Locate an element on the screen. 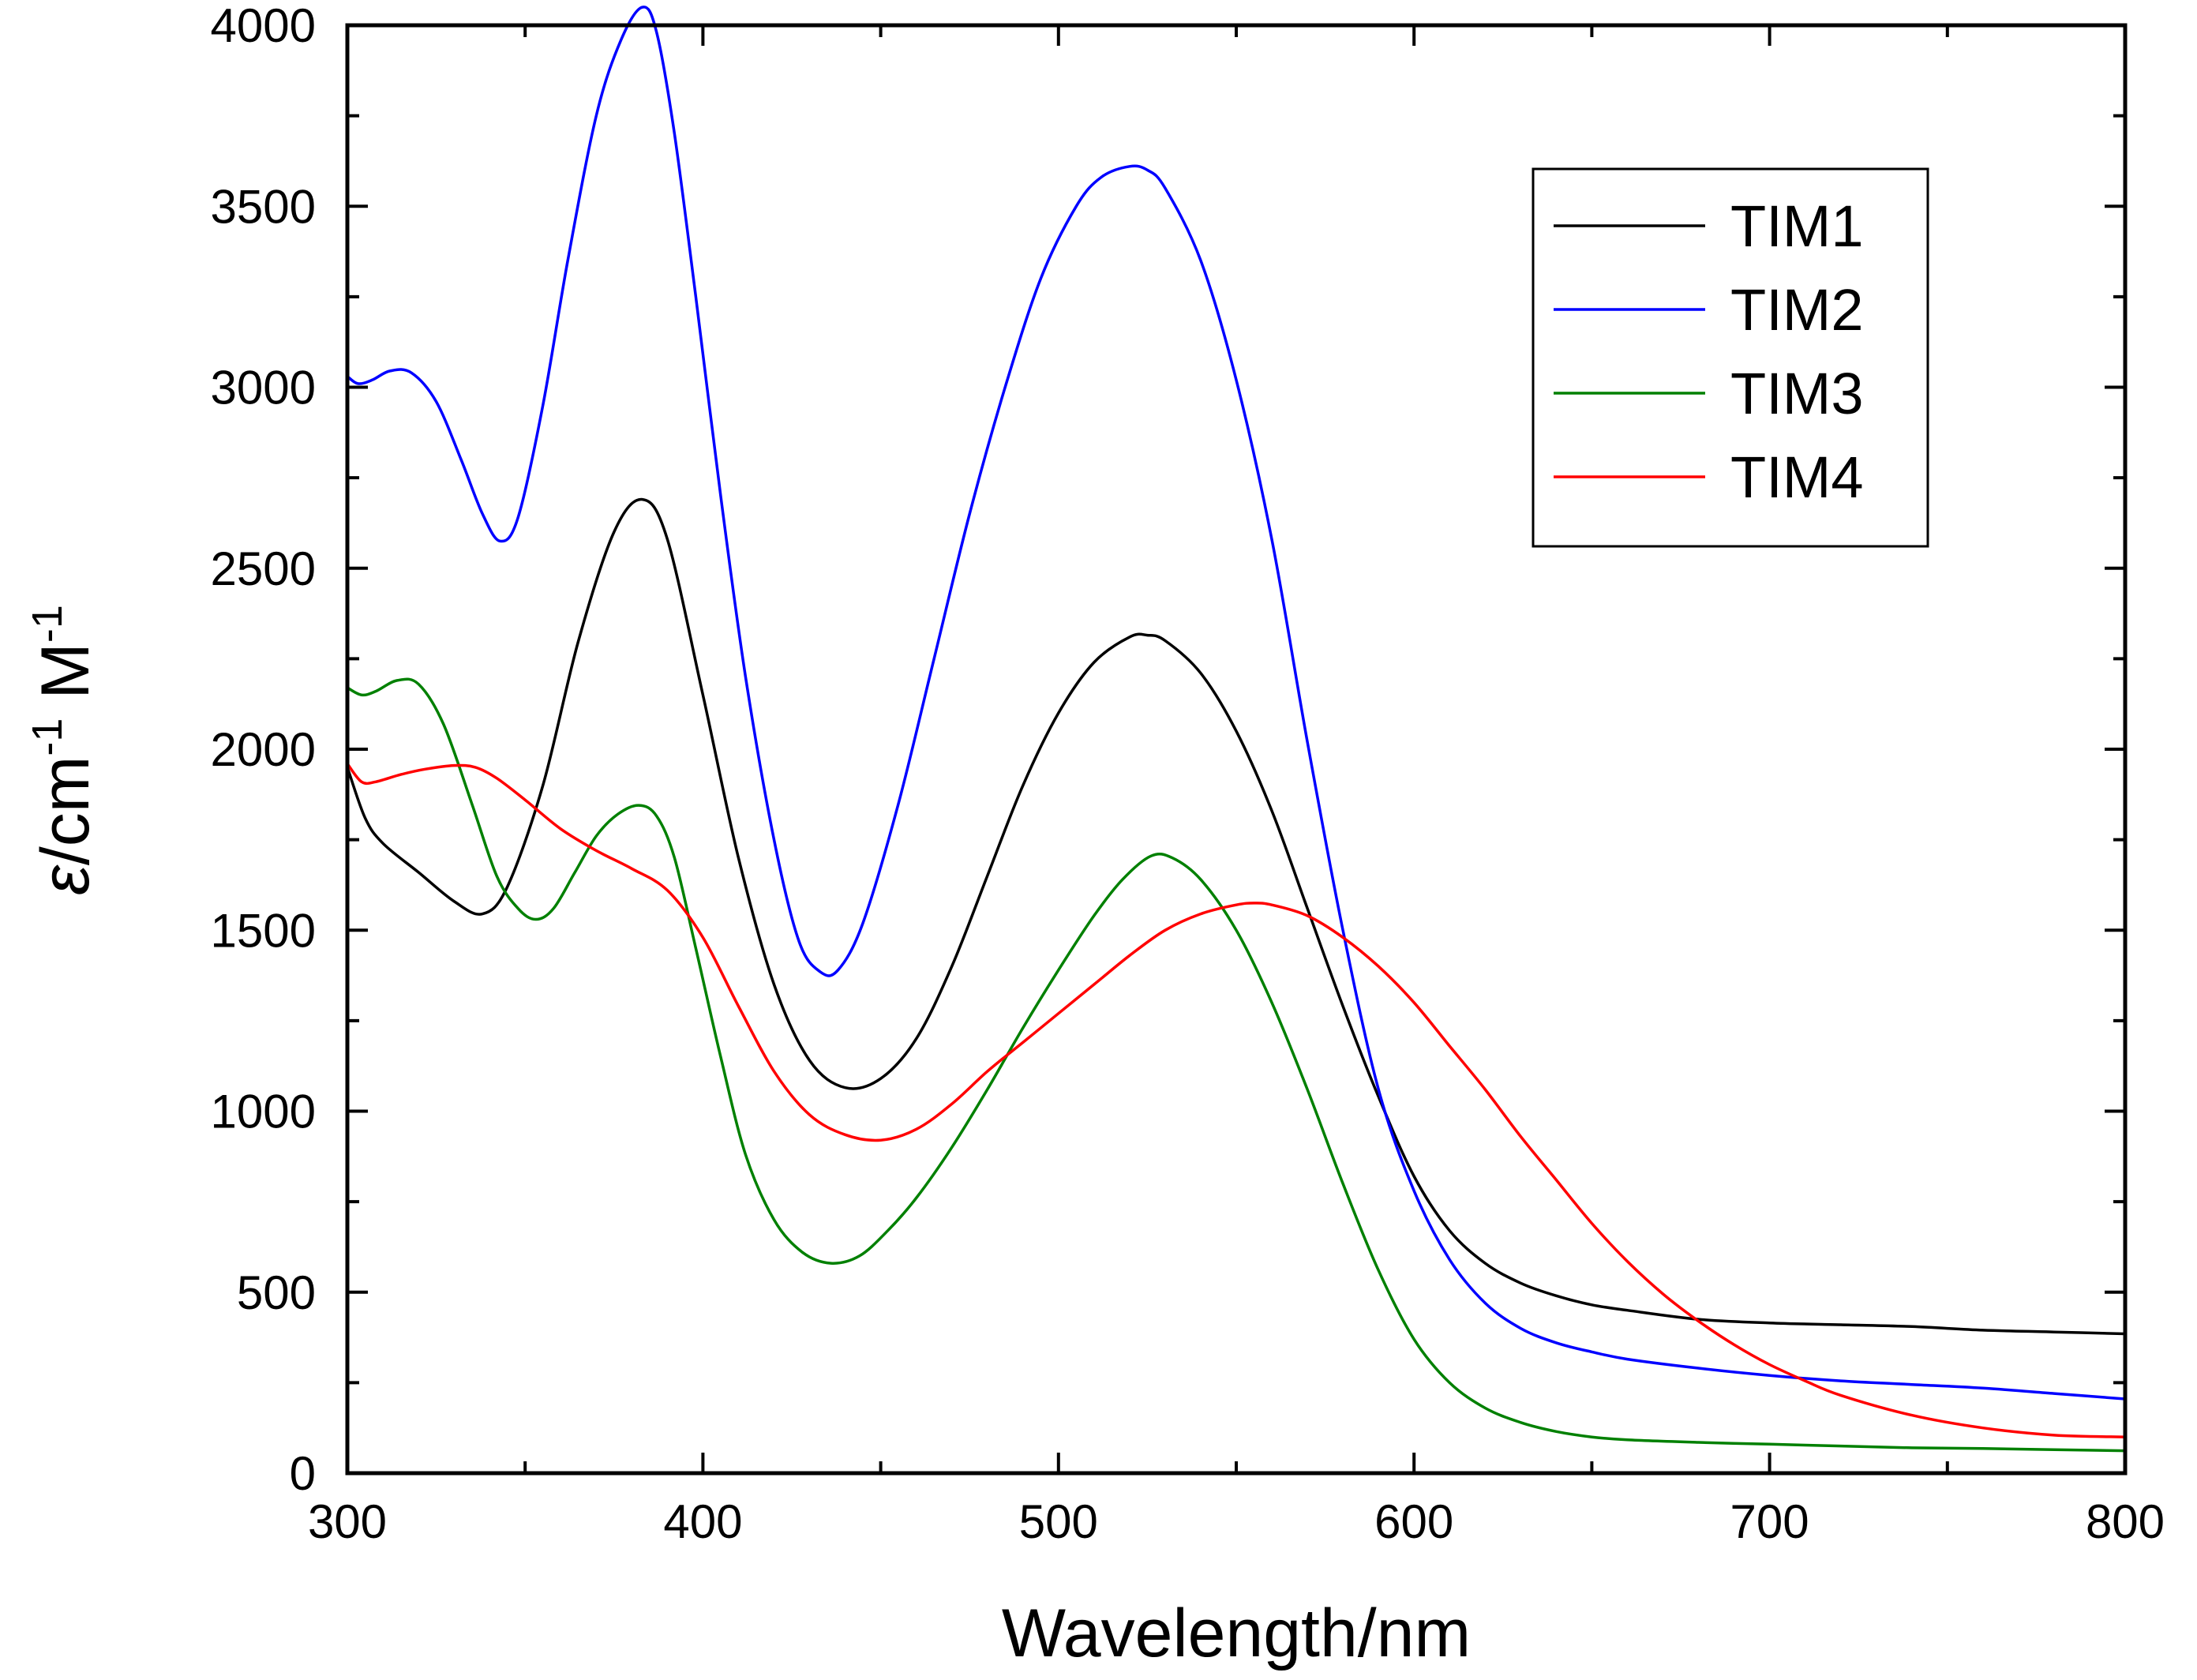 This screenshot has width=2197, height=1680. y-axis-unit-a: /cm is located at coordinates (66, 811).